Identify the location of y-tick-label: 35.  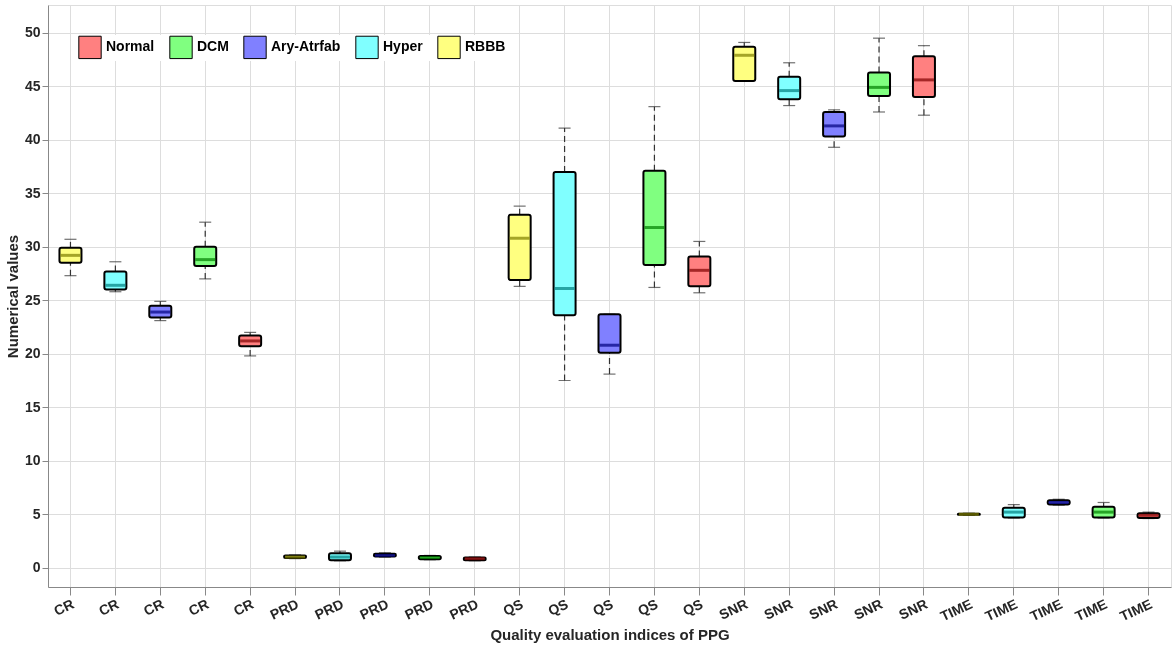
(32, 192).